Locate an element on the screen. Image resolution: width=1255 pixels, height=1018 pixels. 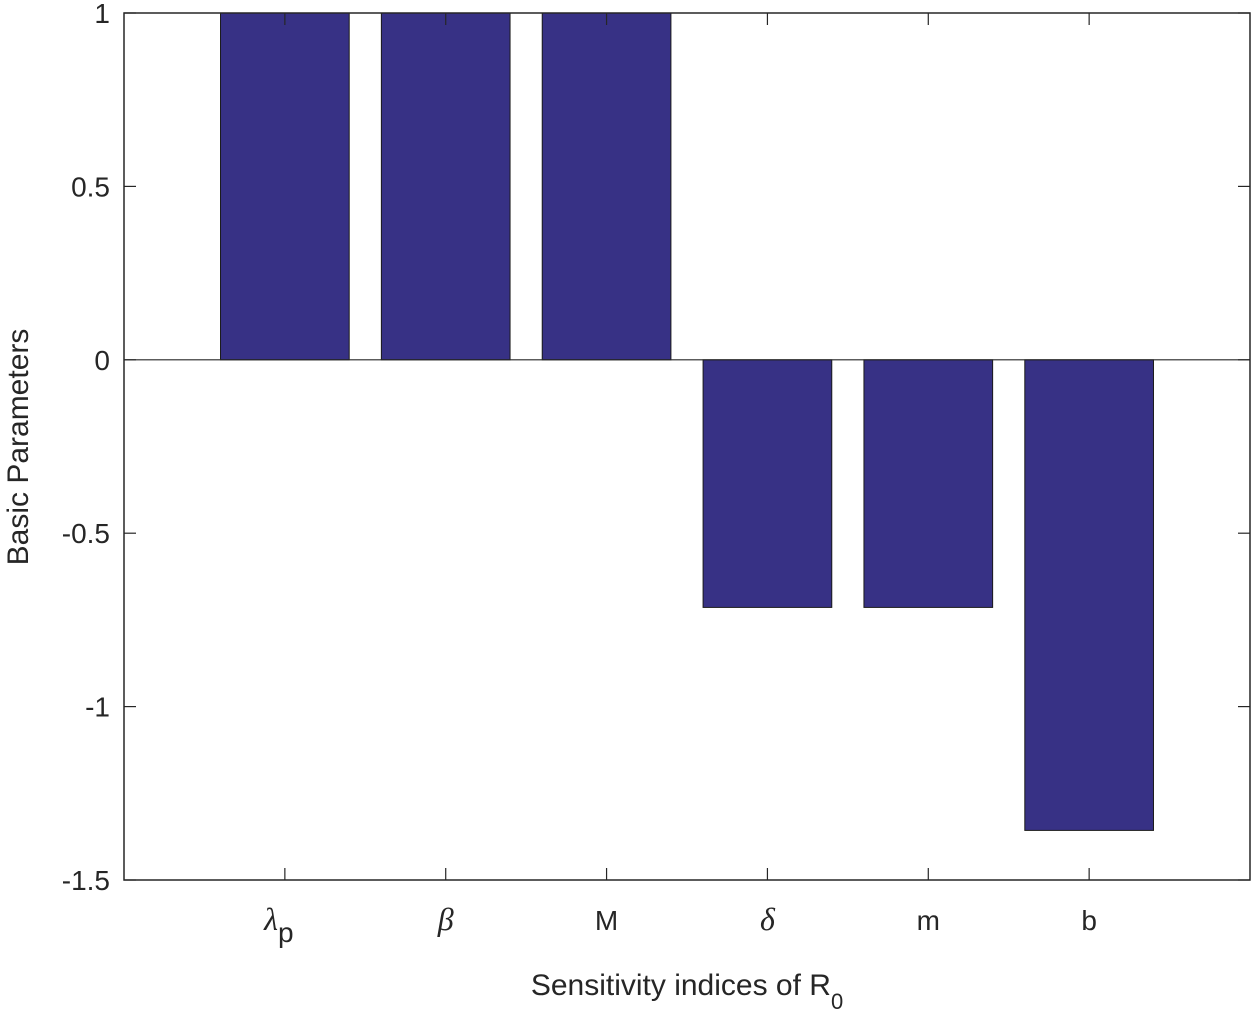
x-axis-label-subscript: 0 is located at coordinates (837, 1001).